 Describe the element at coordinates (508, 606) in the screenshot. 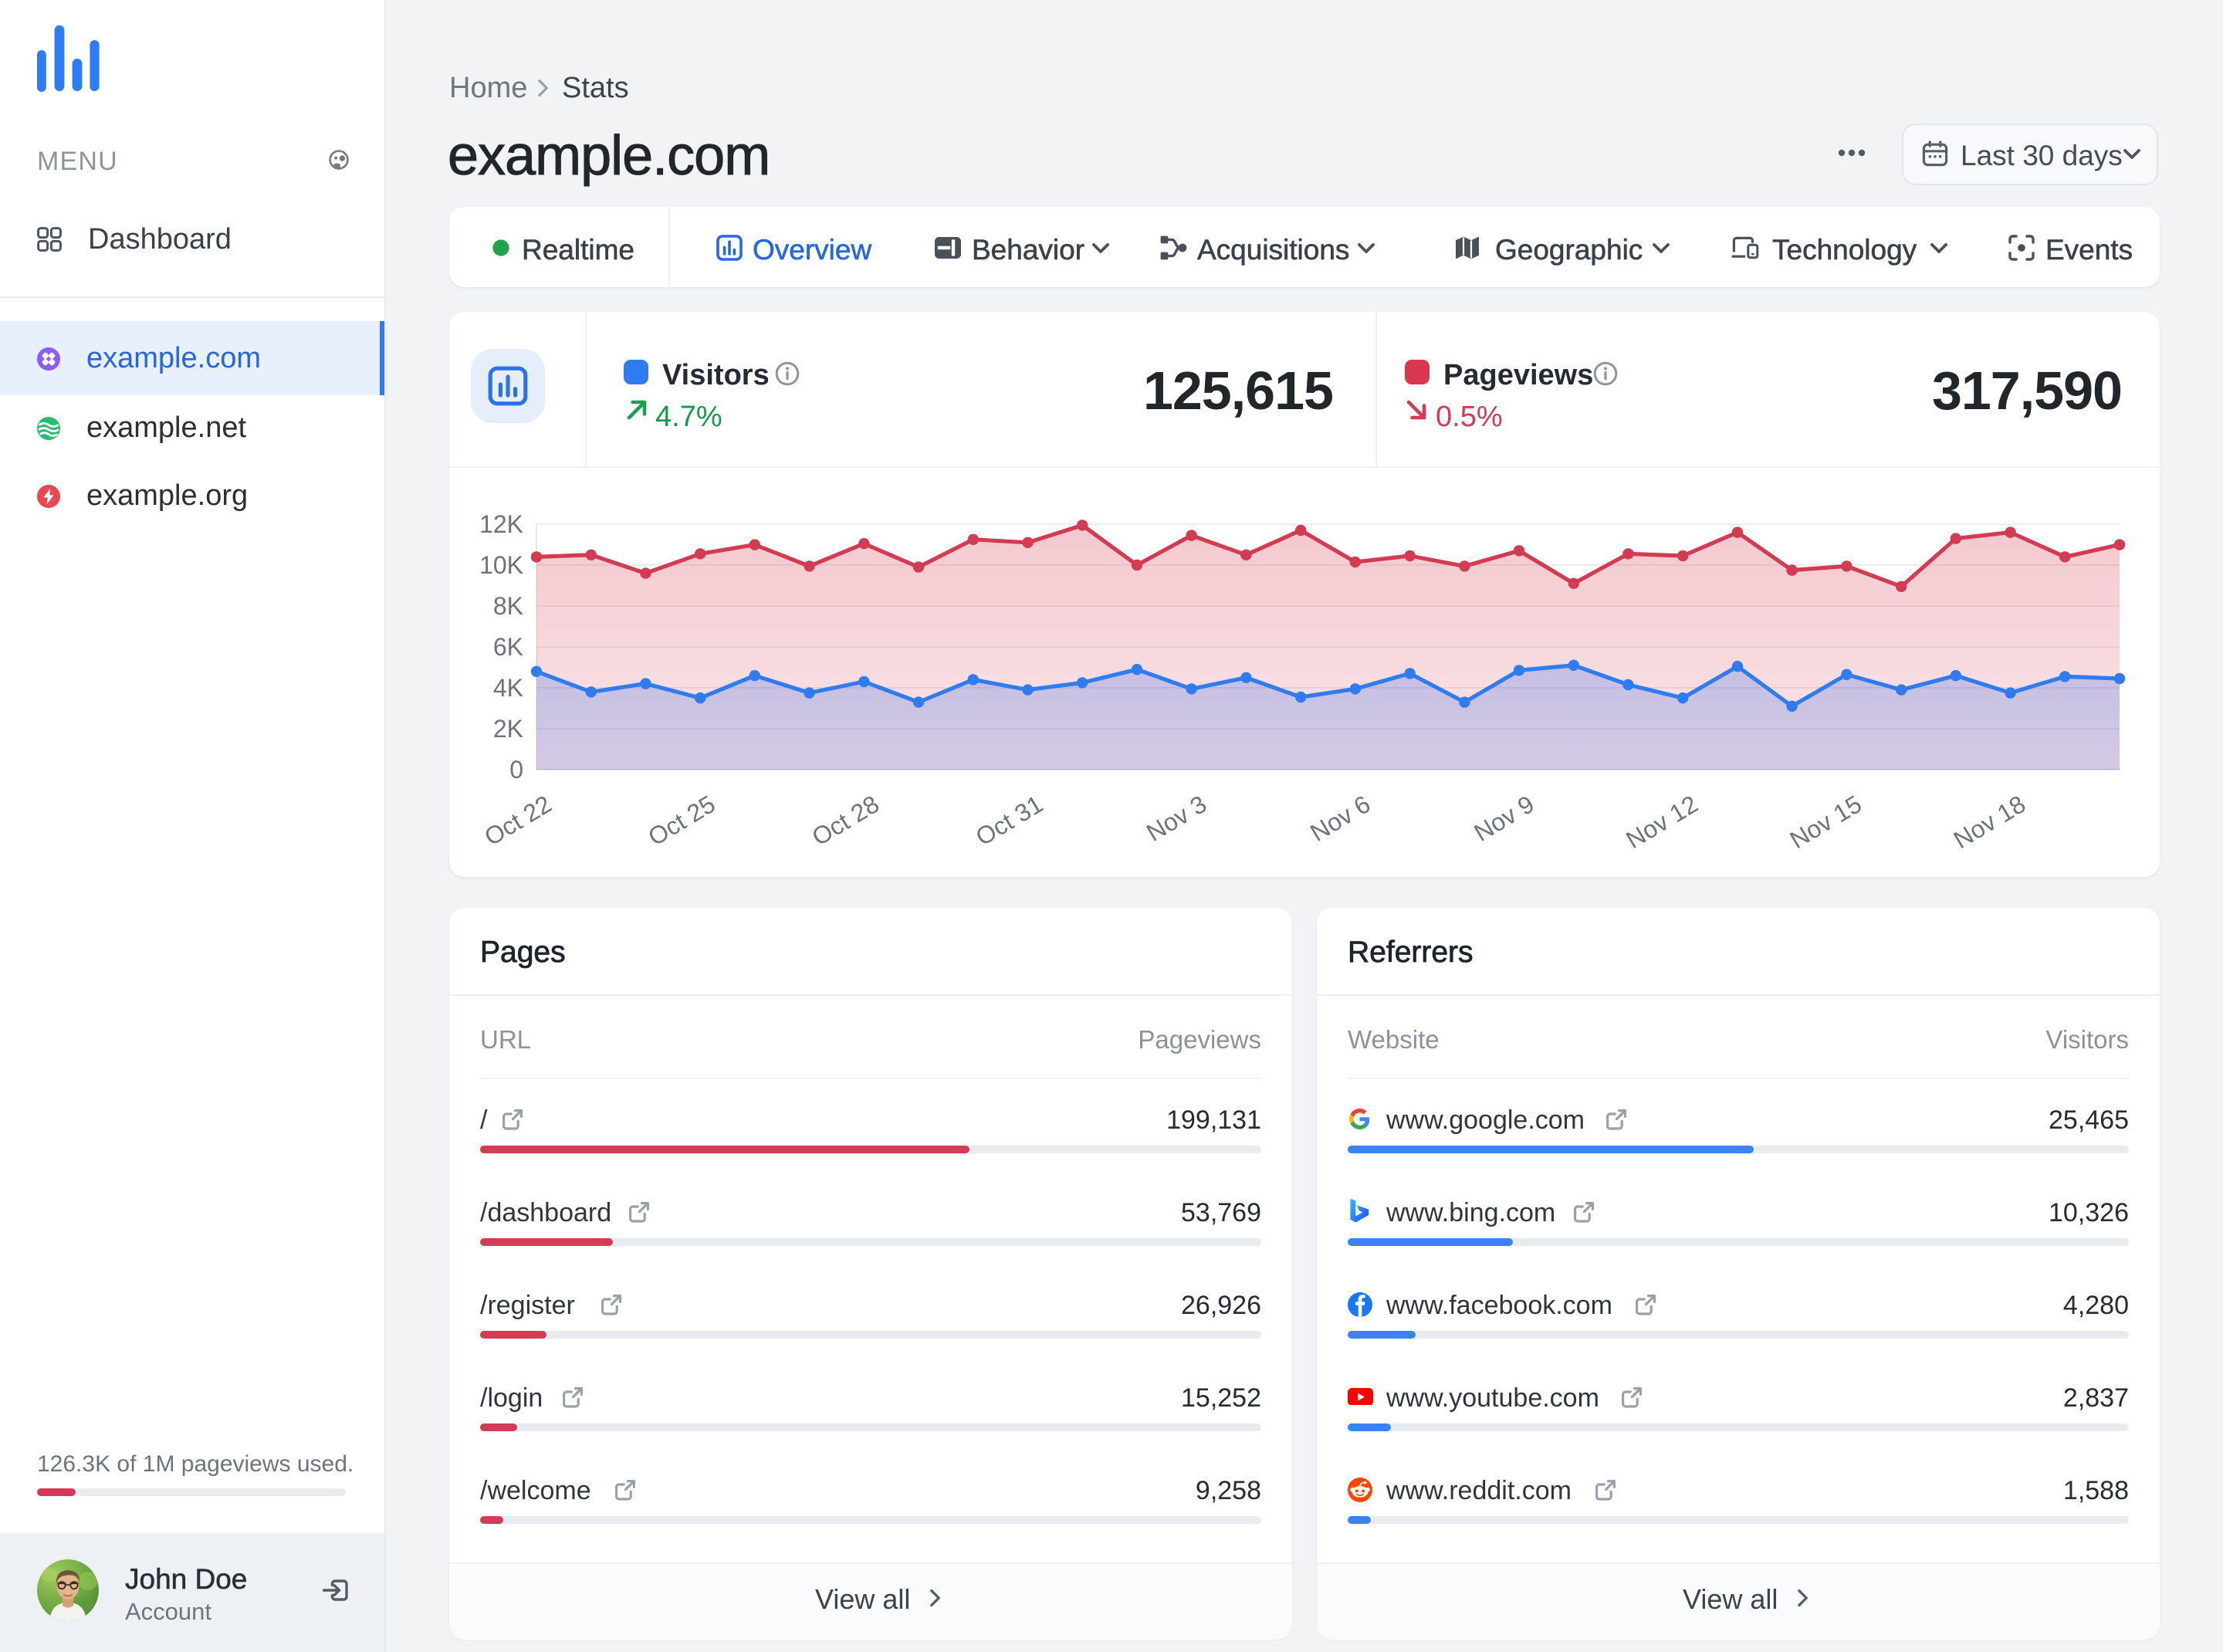

I see `svg-text: 8K` at that location.